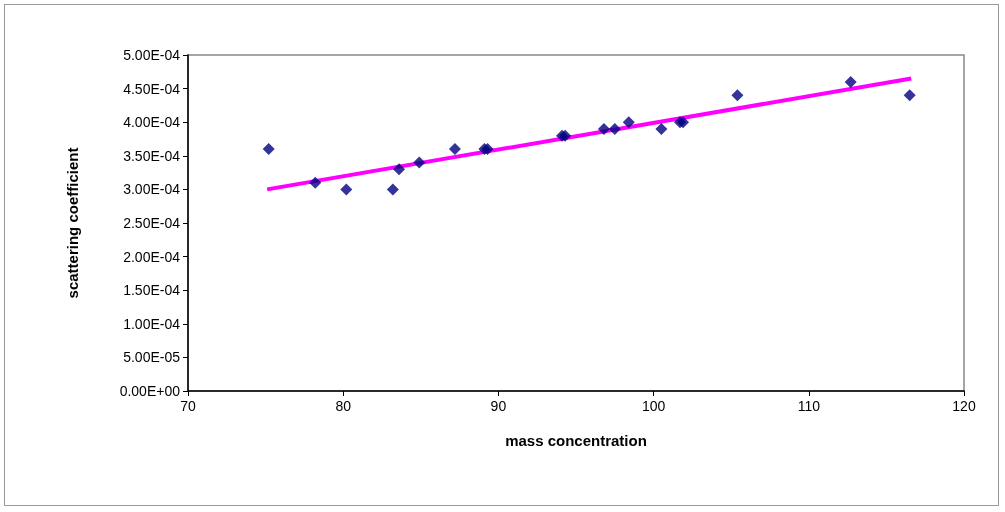 The width and height of the screenshot is (1005, 512). Describe the element at coordinates (343, 406) in the screenshot. I see `x-tick-label: 80` at that location.